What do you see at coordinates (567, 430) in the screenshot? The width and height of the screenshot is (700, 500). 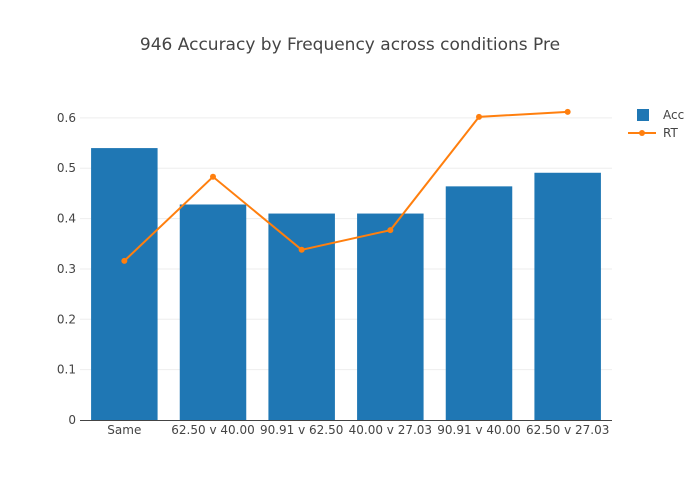 I see `x-tick-label: 62.50 v 27.03` at bounding box center [567, 430].